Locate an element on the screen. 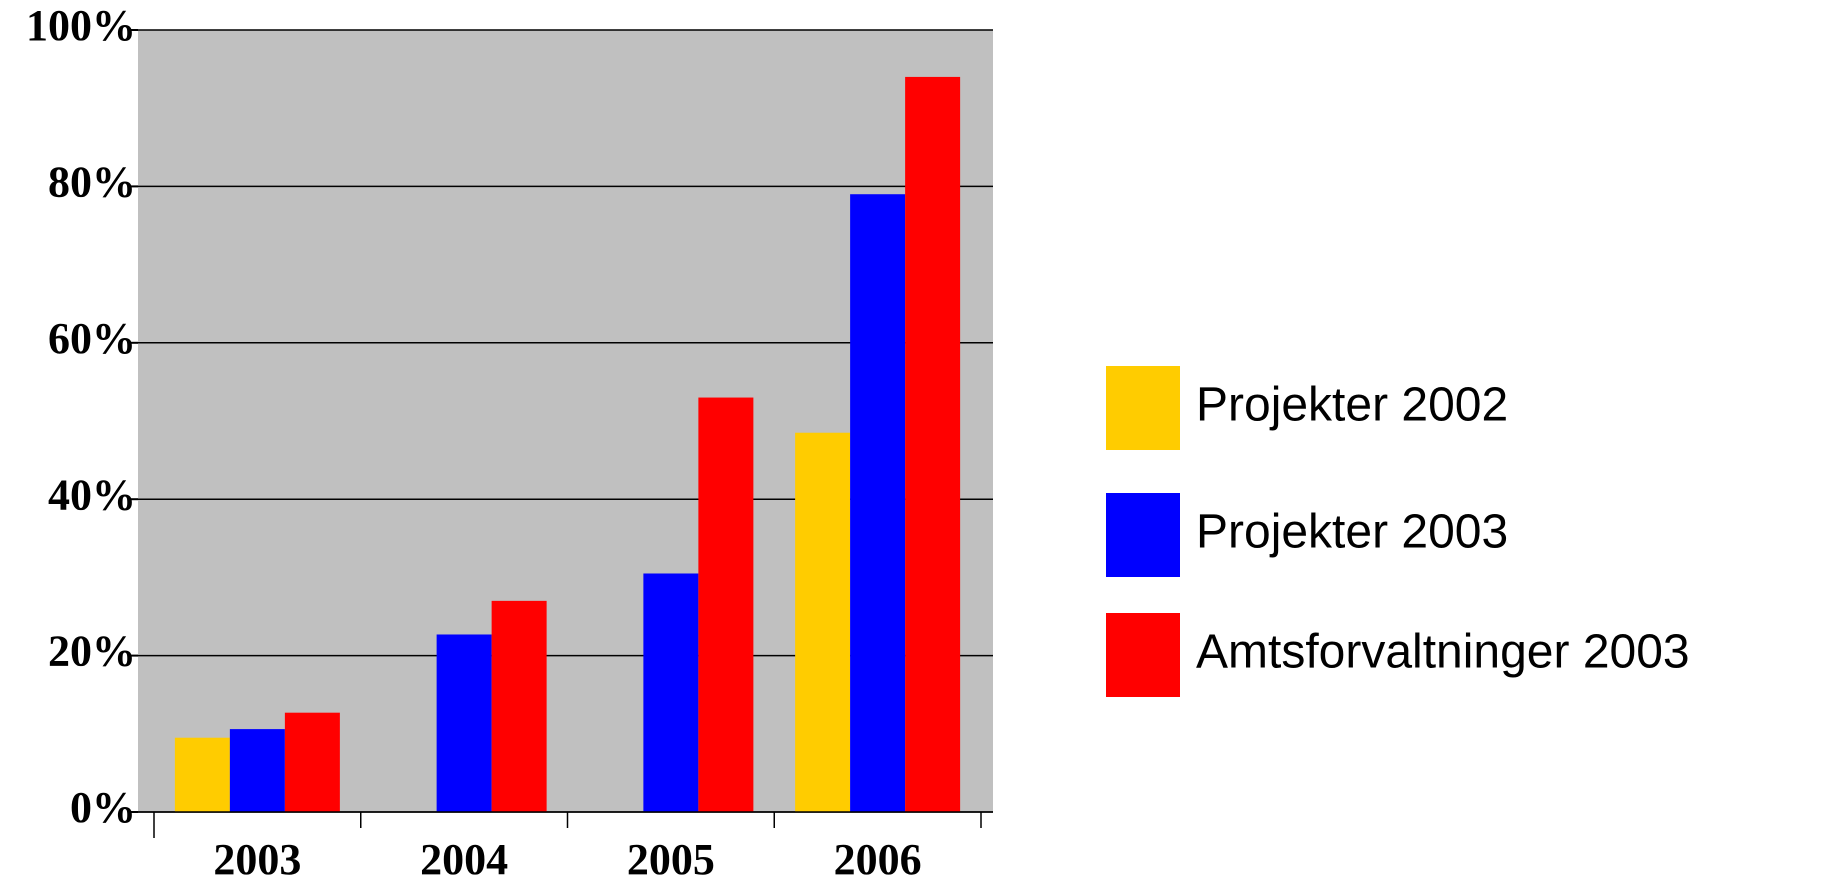 This screenshot has height=887, width=1844. y-tick-label: 20% is located at coordinates (92, 651).